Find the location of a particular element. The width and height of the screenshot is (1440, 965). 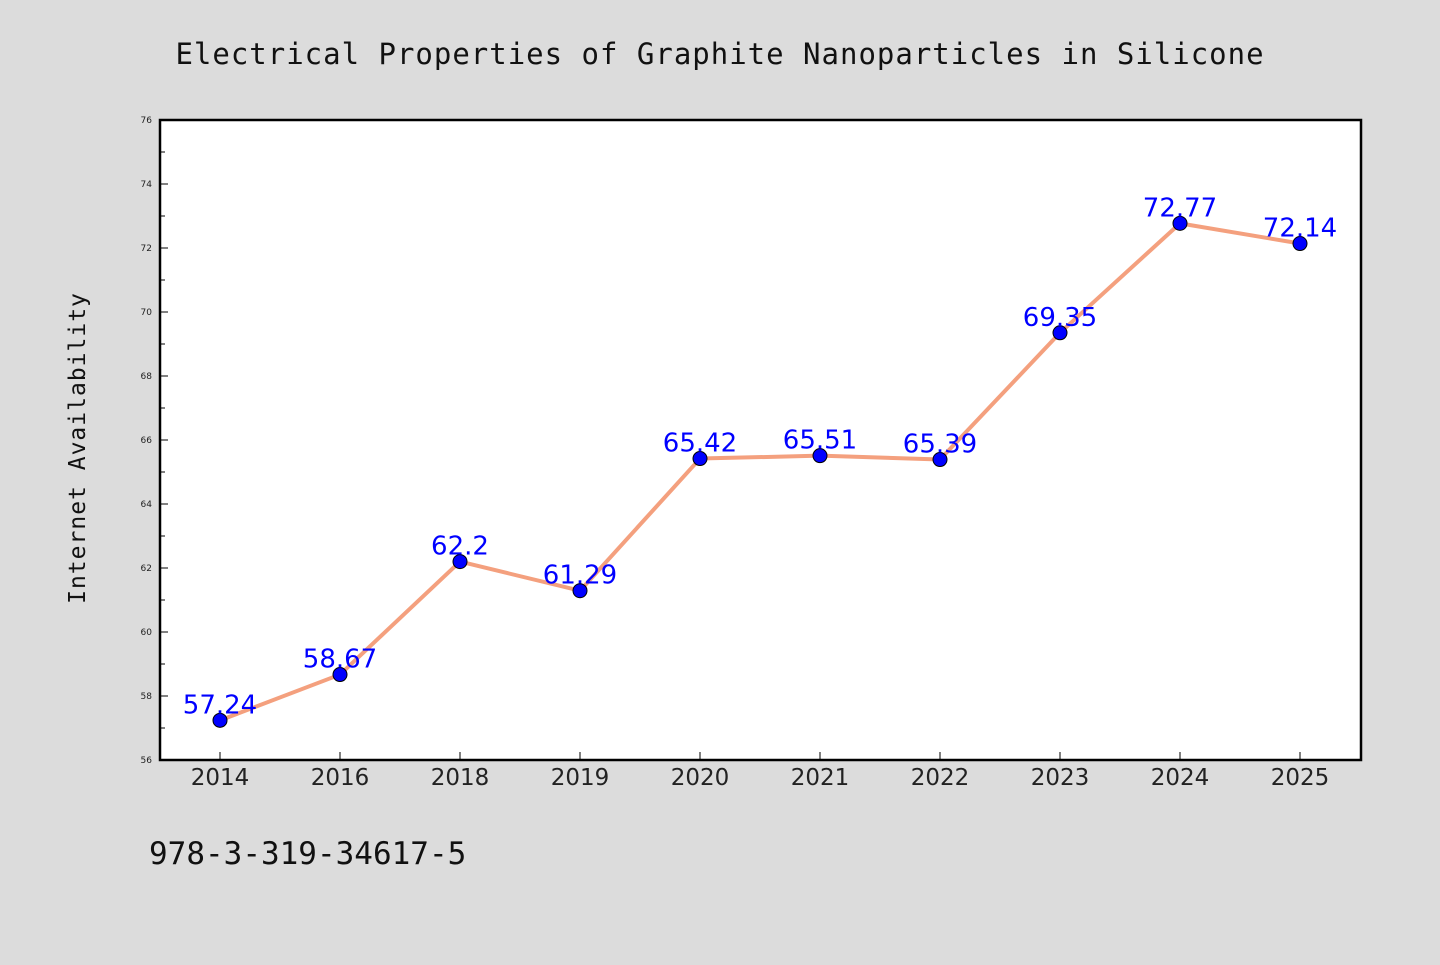

x-tick-label: 2022 is located at coordinates (940, 778).